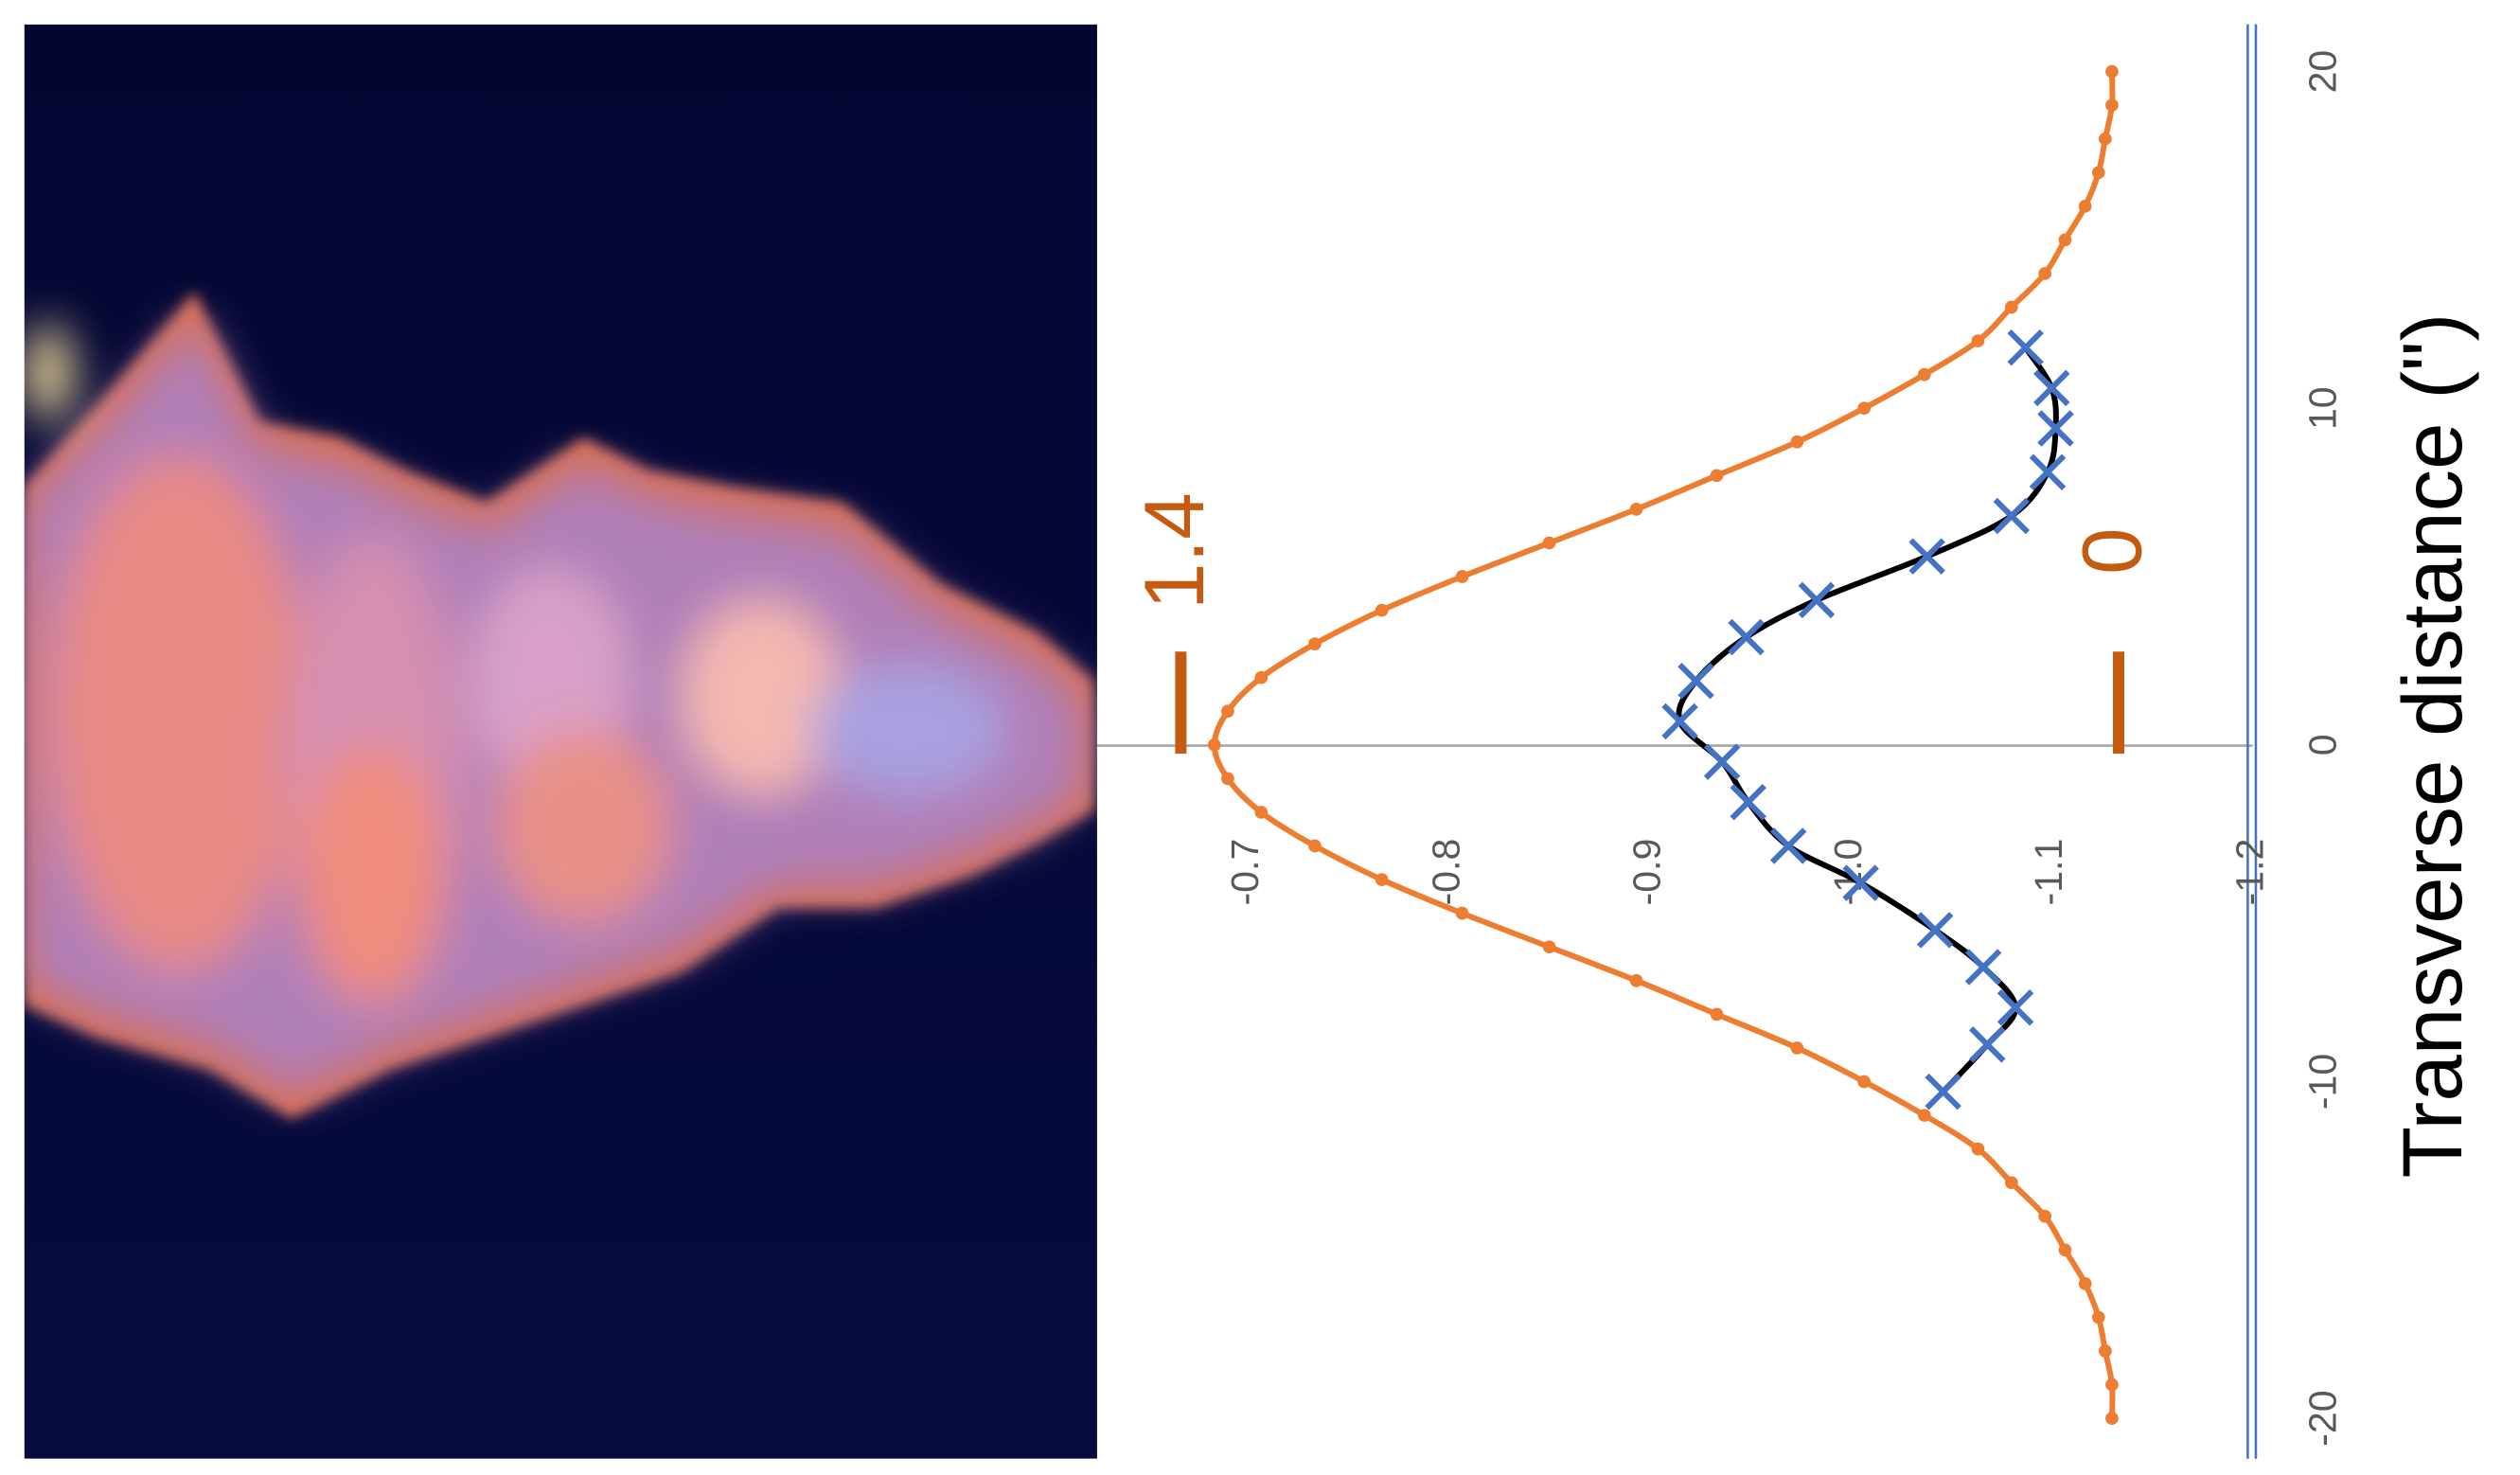 This screenshot has height=1475, width=2520. What do you see at coordinates (2322, 408) in the screenshot?
I see `x-tick-label: 10` at bounding box center [2322, 408].